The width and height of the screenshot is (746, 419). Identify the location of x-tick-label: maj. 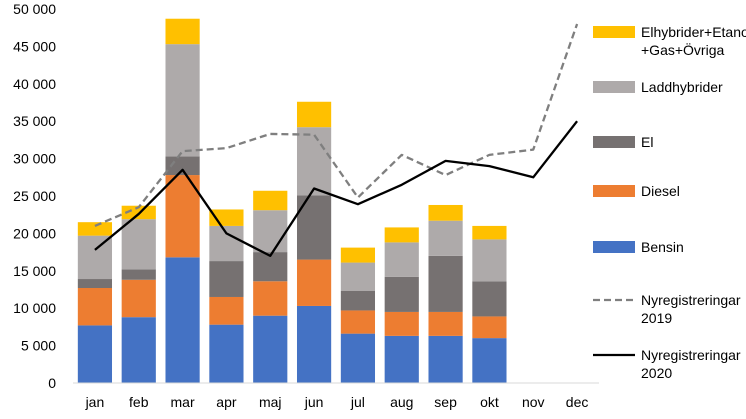
(270, 402).